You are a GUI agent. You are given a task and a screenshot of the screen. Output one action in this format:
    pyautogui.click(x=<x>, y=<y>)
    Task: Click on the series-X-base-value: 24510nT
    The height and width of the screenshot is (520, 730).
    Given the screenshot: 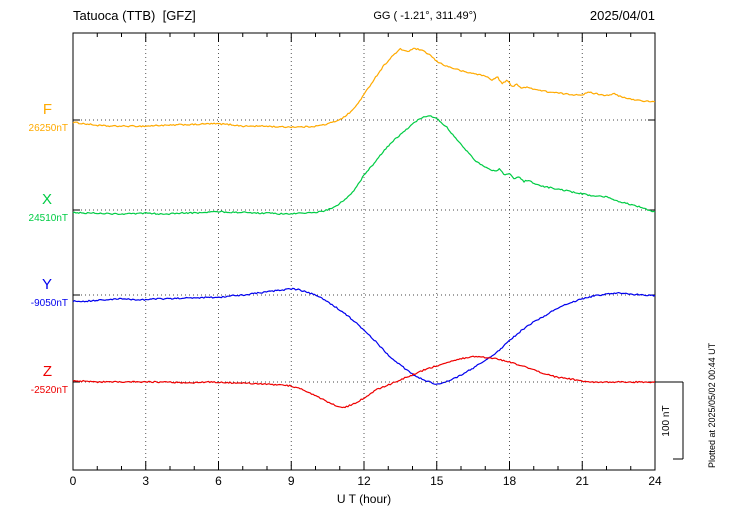 What is the action you would take?
    pyautogui.click(x=48, y=218)
    